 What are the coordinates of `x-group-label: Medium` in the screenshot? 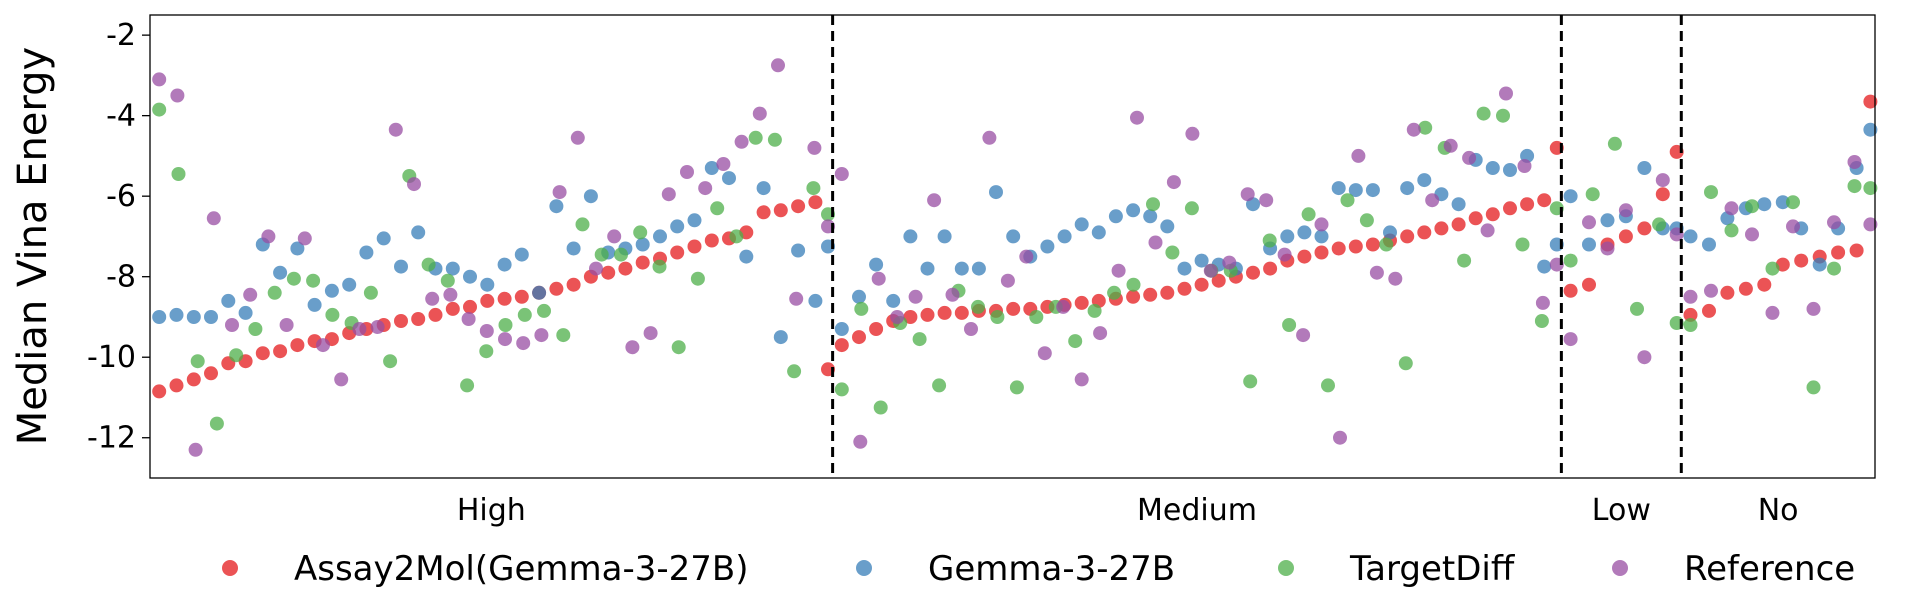 It's located at (1197, 510).